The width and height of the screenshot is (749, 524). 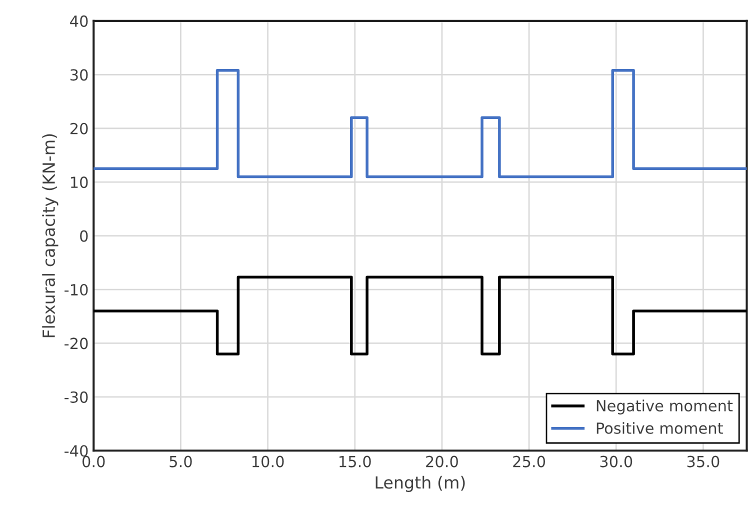 What do you see at coordinates (76, 290) in the screenshot?
I see `y-tick-label: -10` at bounding box center [76, 290].